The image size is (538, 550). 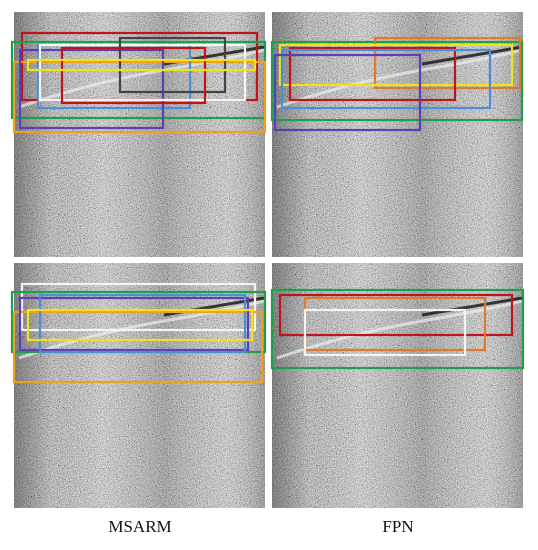 I want to click on boxes-top-right, so click(x=397, y=84).